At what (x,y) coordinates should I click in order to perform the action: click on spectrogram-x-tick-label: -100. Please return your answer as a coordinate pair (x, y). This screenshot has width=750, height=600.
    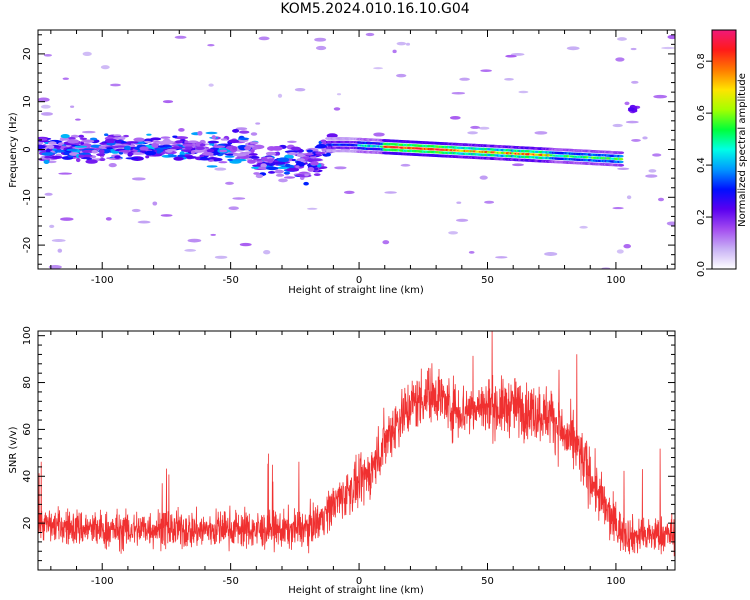
    Looking at the image, I should click on (102, 280).